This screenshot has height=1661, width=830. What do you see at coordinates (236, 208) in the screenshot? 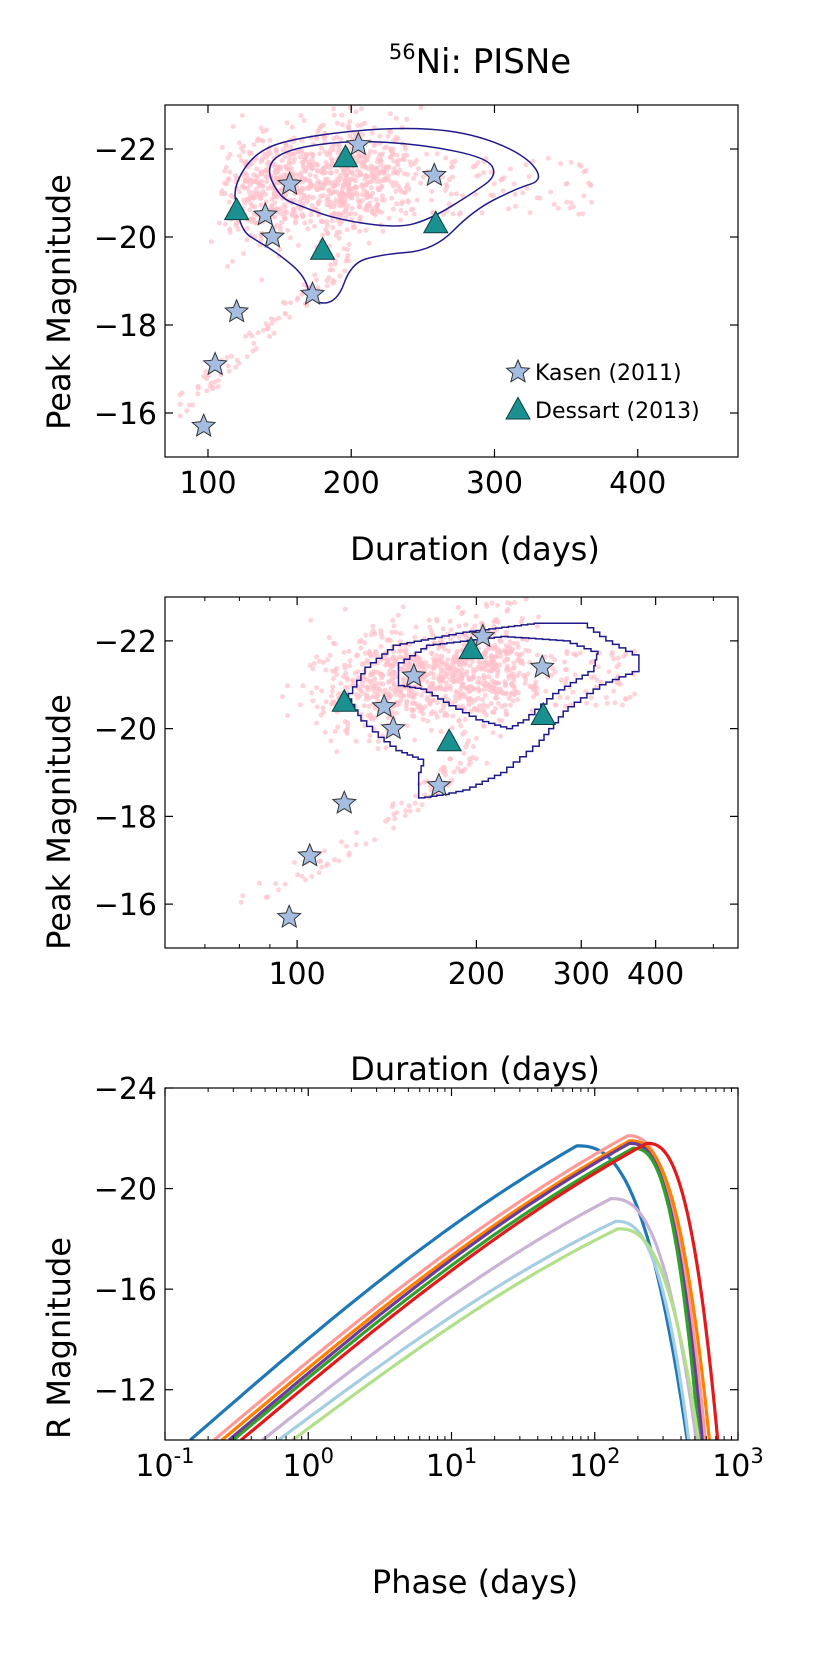
I see `dessart-2013-triangle` at bounding box center [236, 208].